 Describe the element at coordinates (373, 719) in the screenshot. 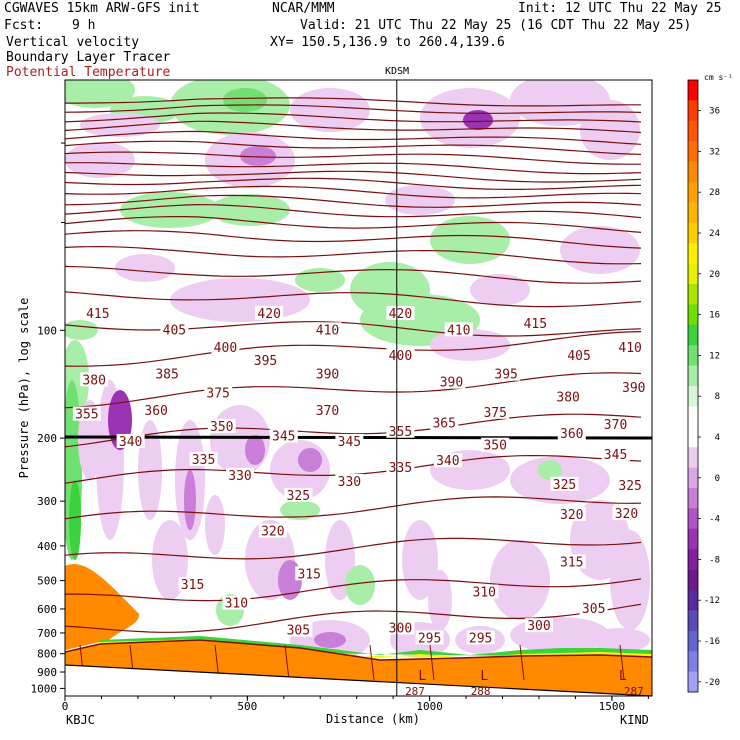

I see `x-axis-label: Distance (km)` at that location.